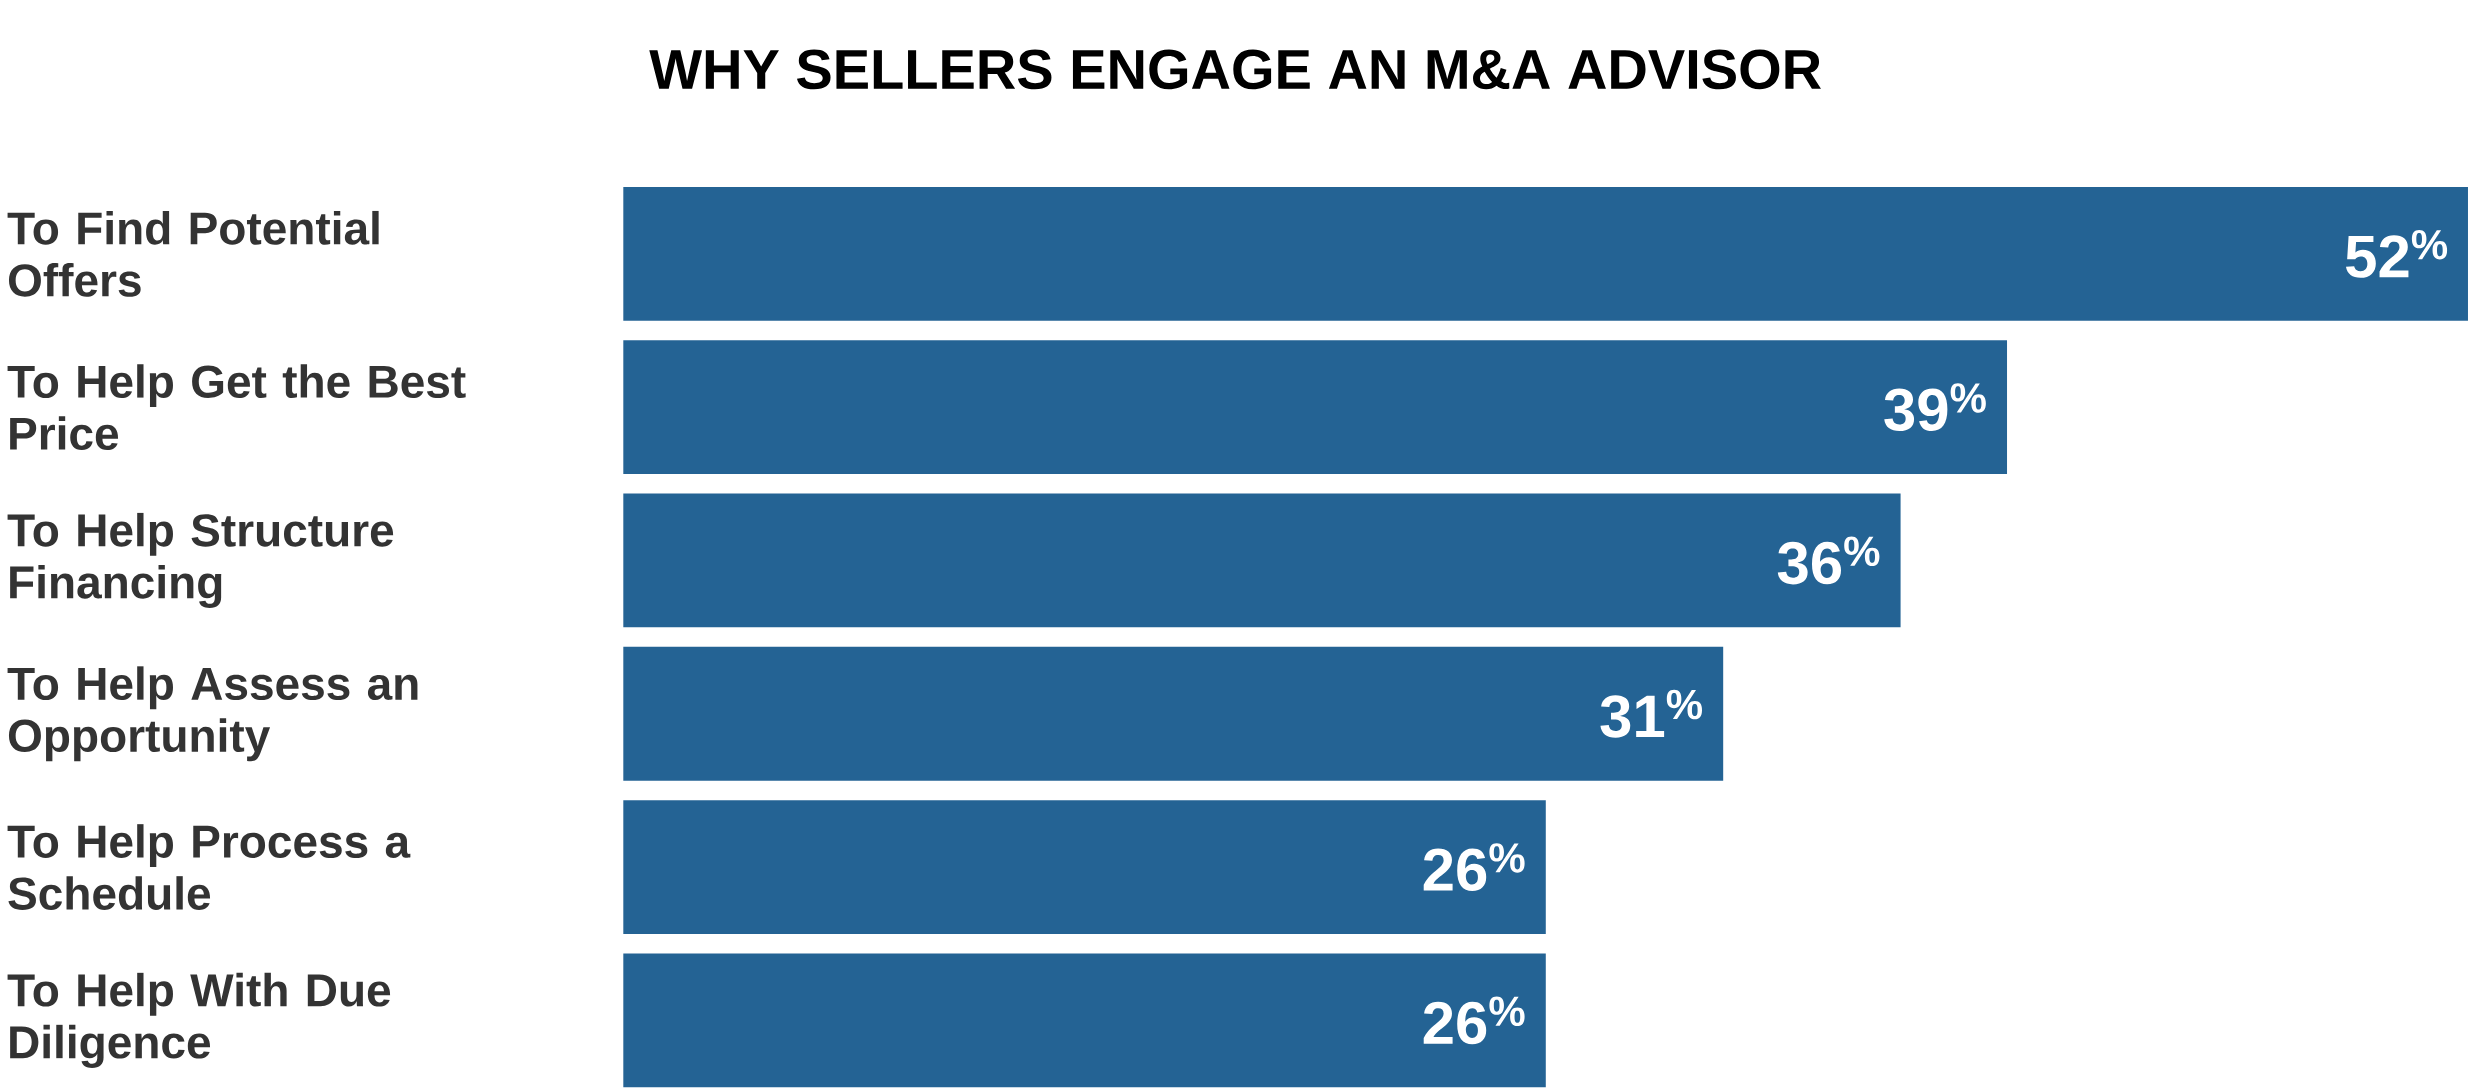 This screenshot has width=2468, height=1092. I want to click on data-label: 52$^{%}$, so click(2396, 253).